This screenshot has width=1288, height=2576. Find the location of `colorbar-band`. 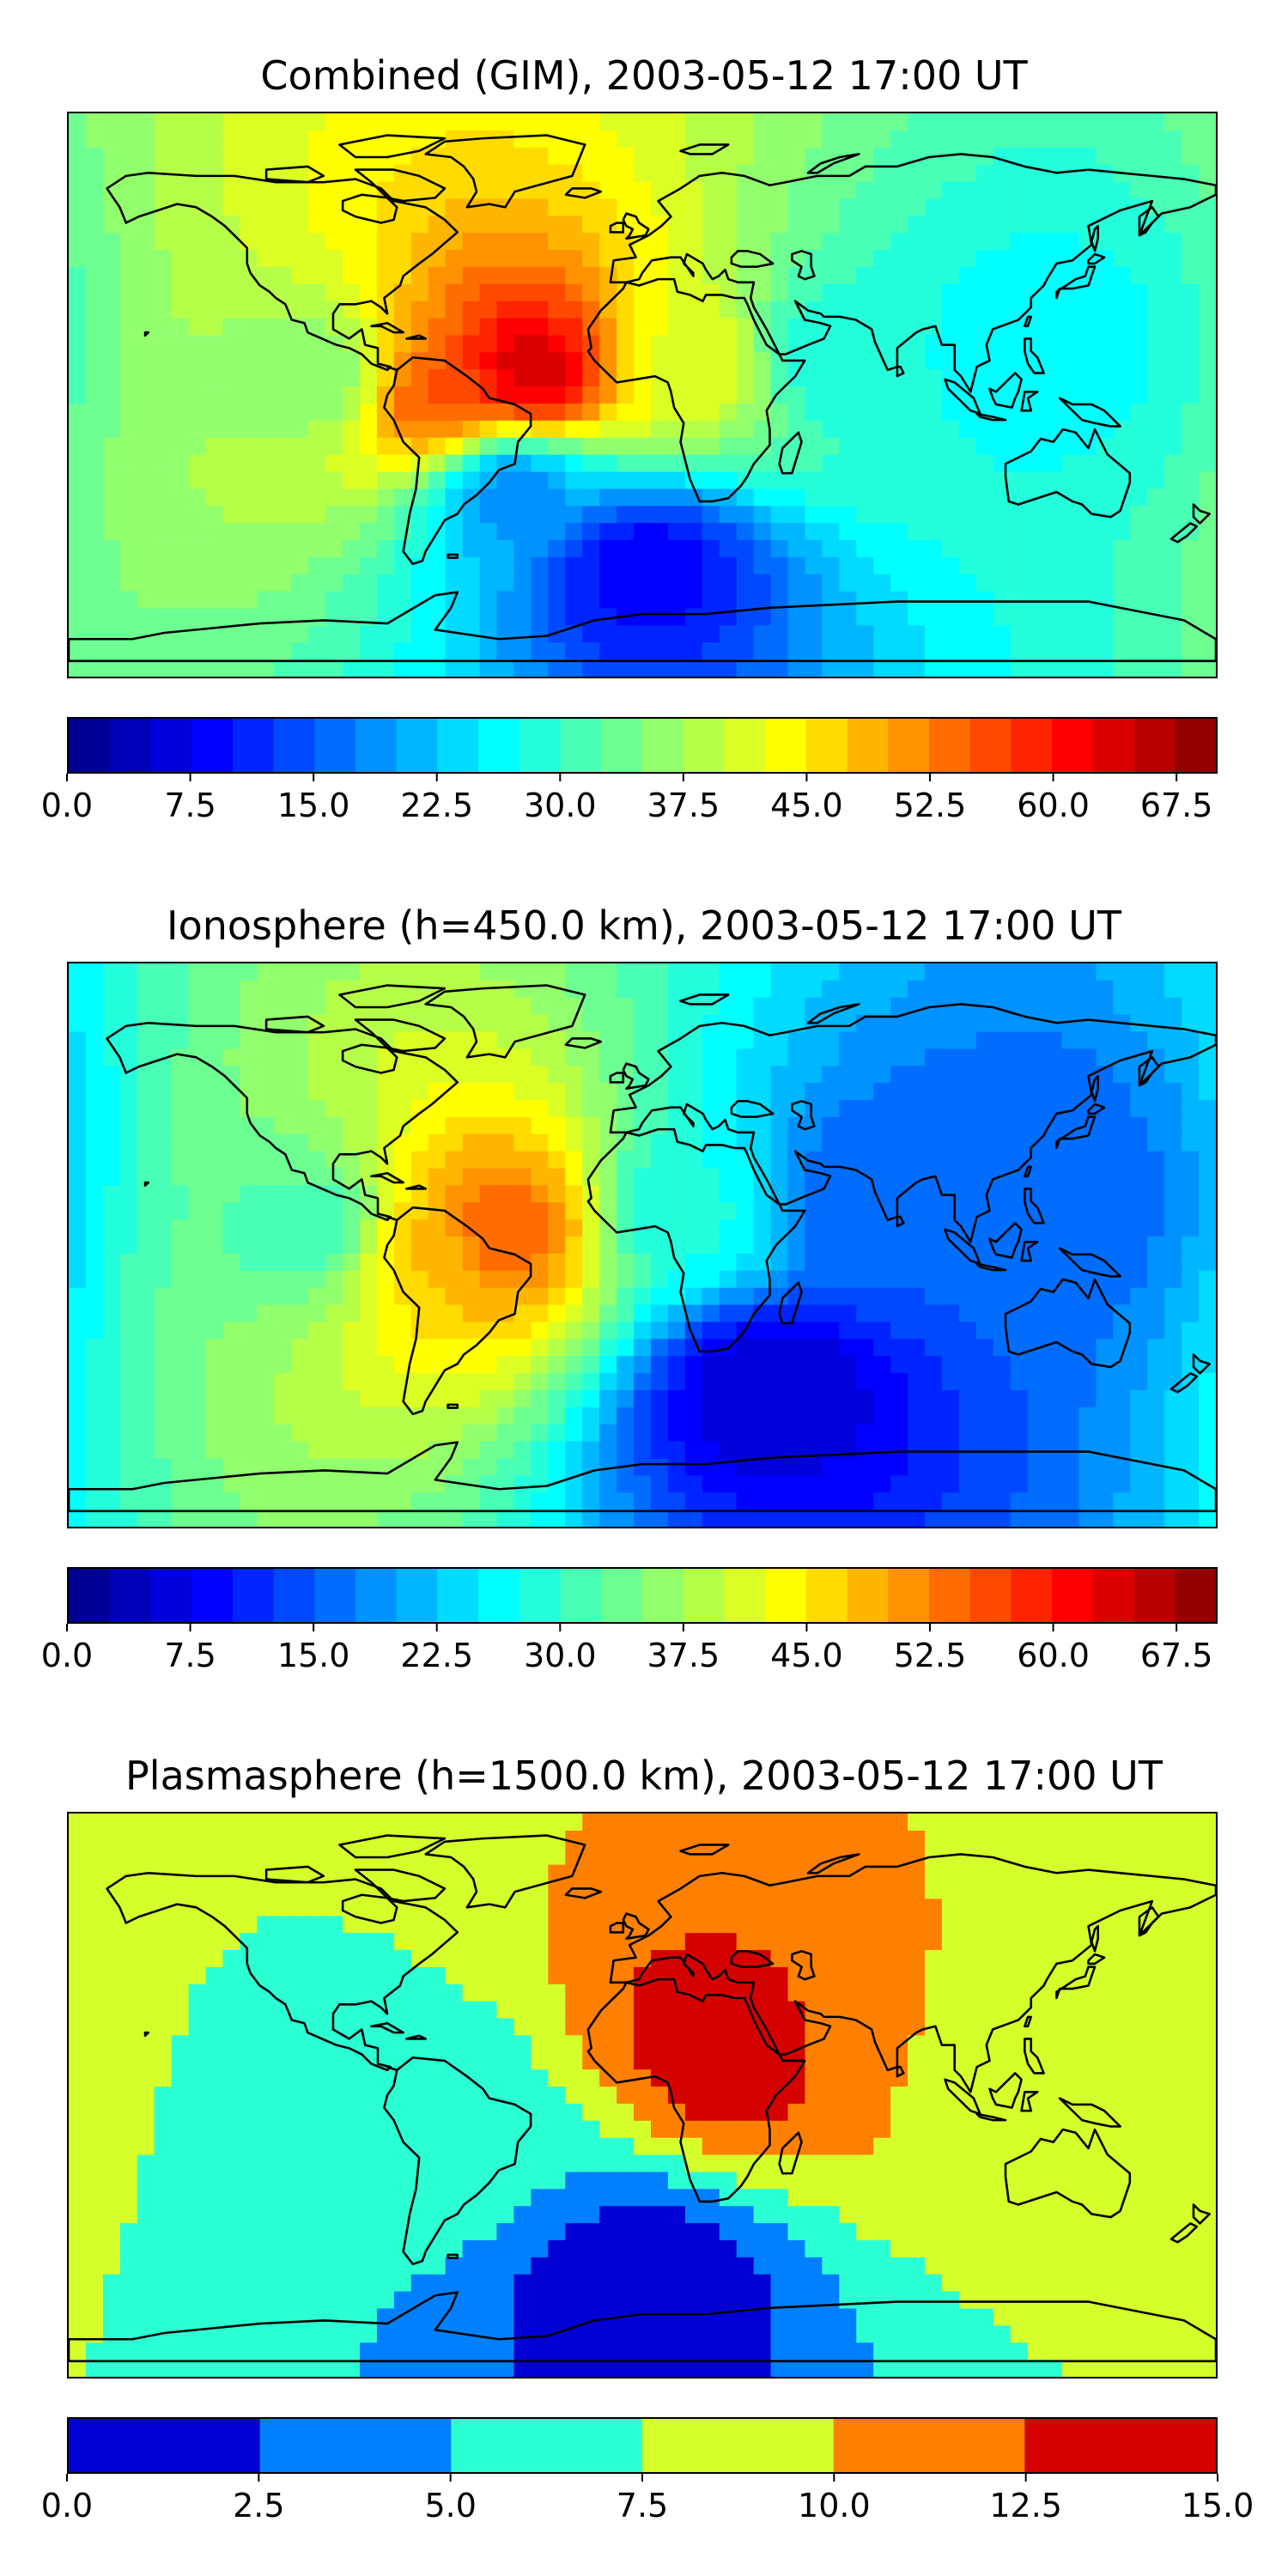

colorbar-band is located at coordinates (213, 1595).